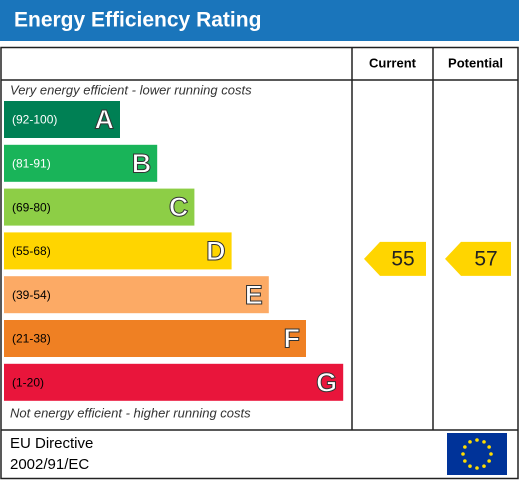 This screenshot has height=485, width=519. Describe the element at coordinates (292, 339) in the screenshot. I see `band-letter: F` at that location.